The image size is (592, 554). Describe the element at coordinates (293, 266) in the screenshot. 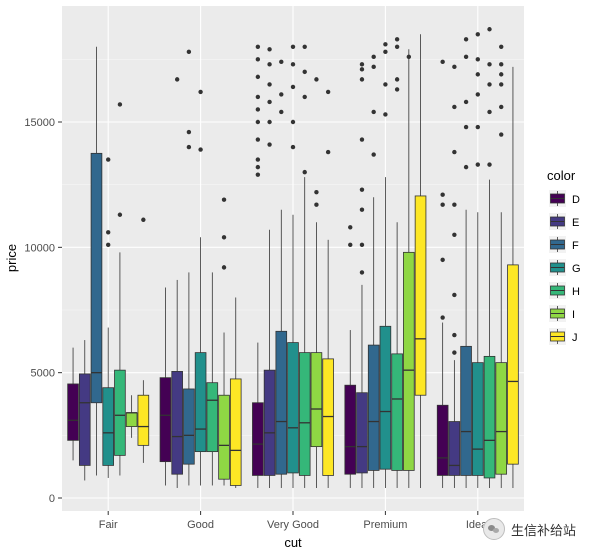

I see `box-very-good-G` at that location.